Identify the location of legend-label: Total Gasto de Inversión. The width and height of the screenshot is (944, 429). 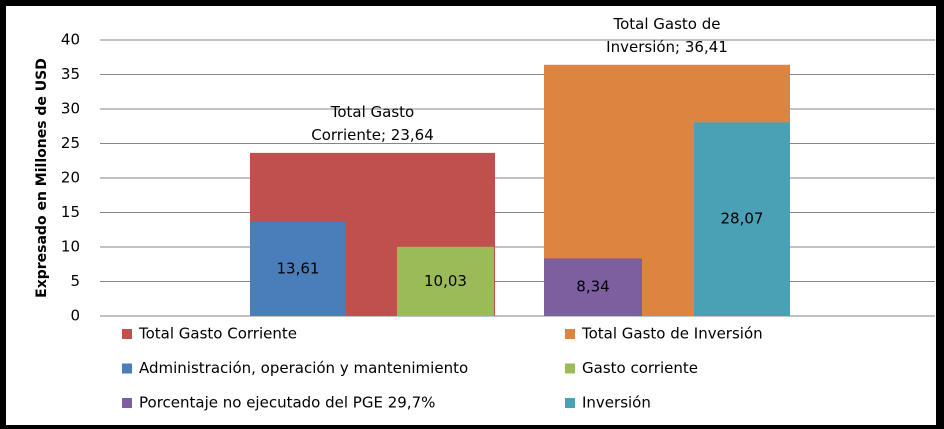
(672, 334).